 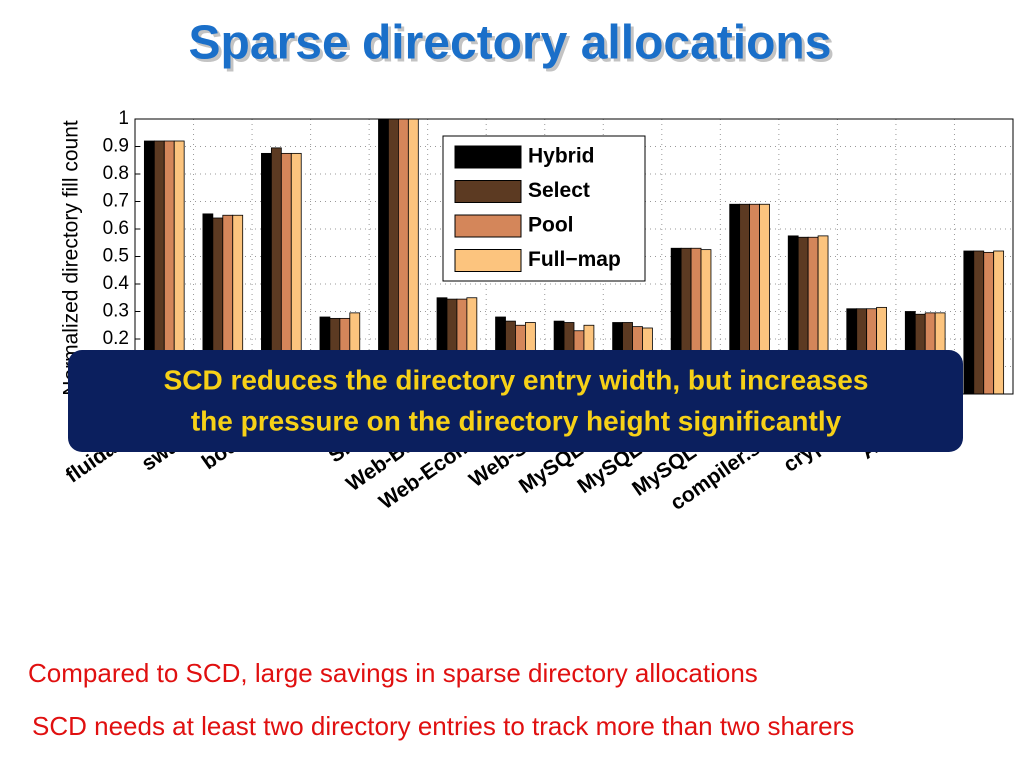 What do you see at coordinates (116, 146) in the screenshot?
I see `y-tick-label: 0.9` at bounding box center [116, 146].